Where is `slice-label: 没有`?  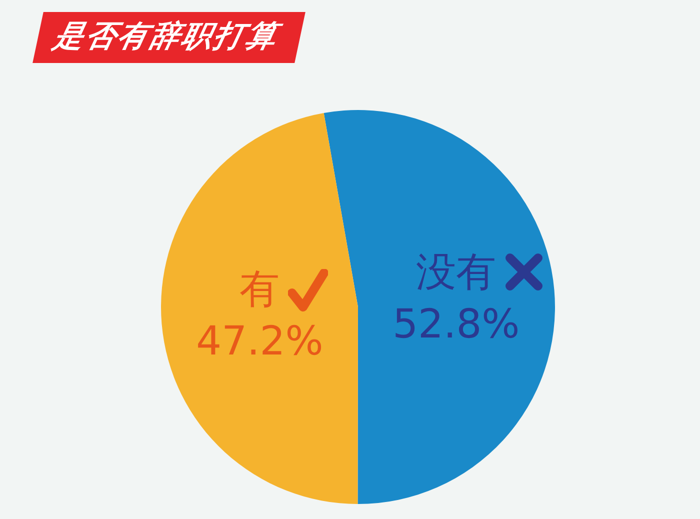 slice-label: 没有 is located at coordinates (456, 272).